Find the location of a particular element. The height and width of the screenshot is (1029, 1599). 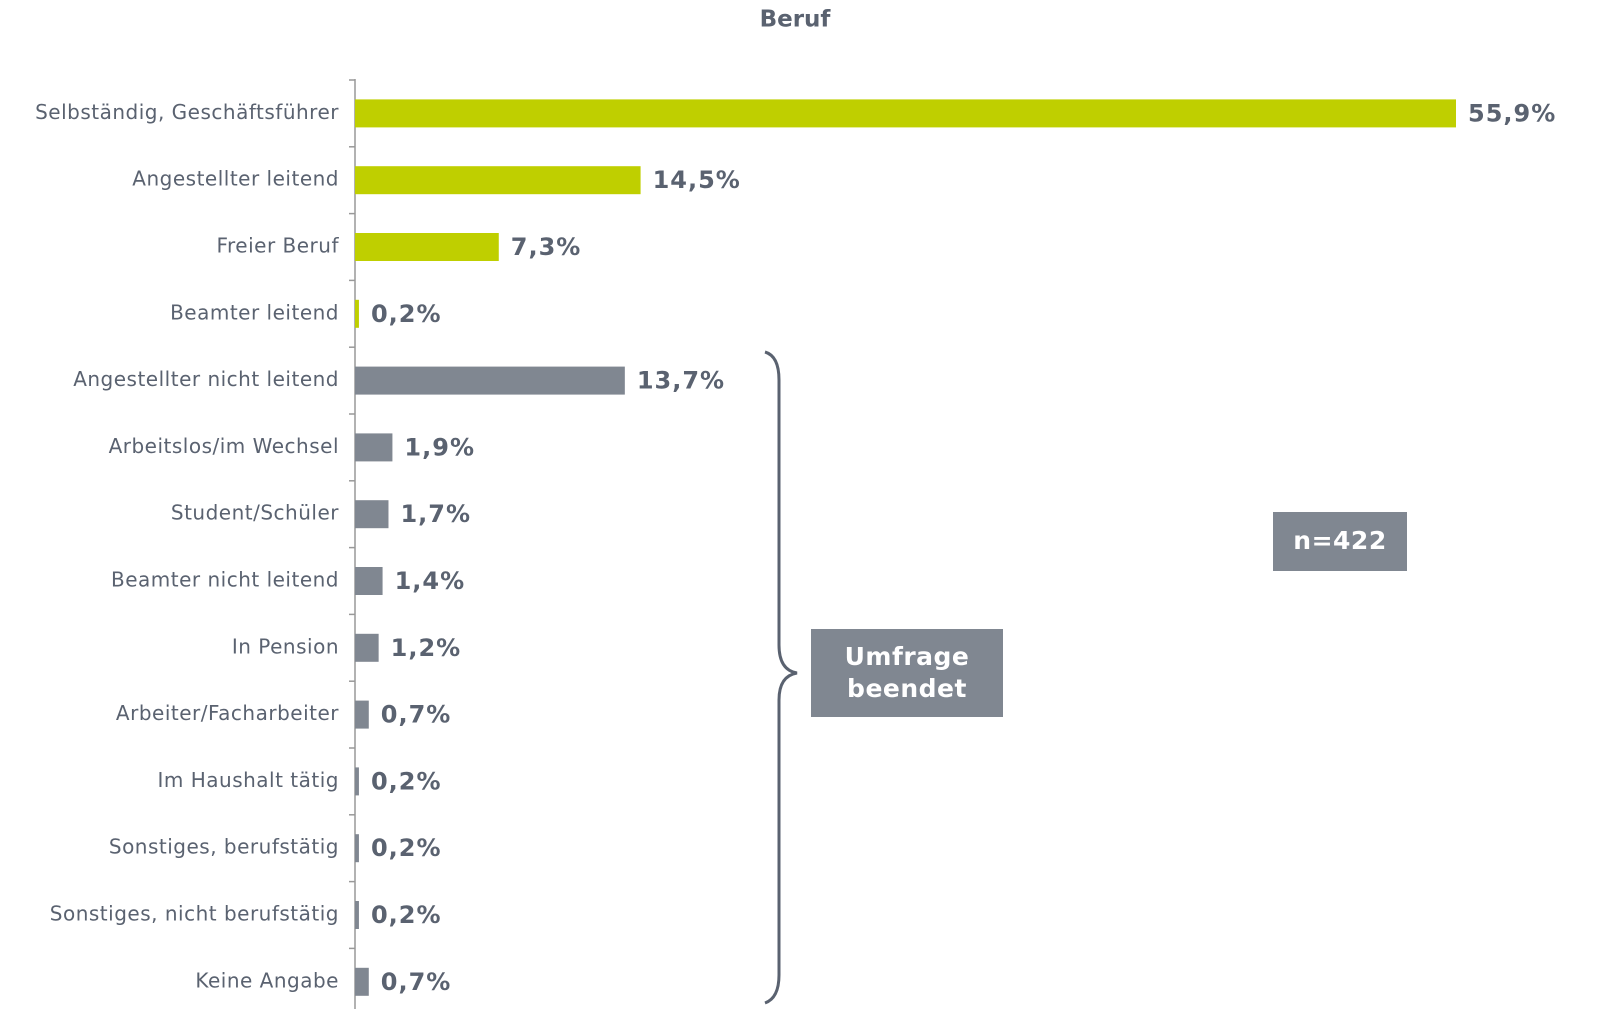

y-tick-label: In Pension is located at coordinates (285, 646).